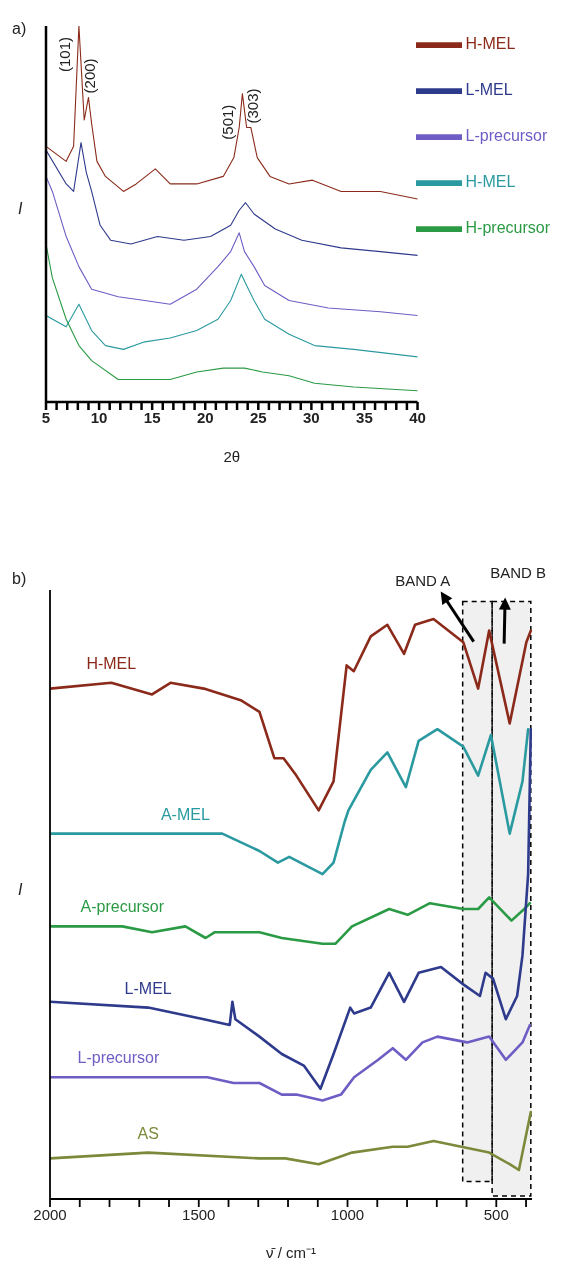  I want to click on x-axis-title: 2θ, so click(232, 456).